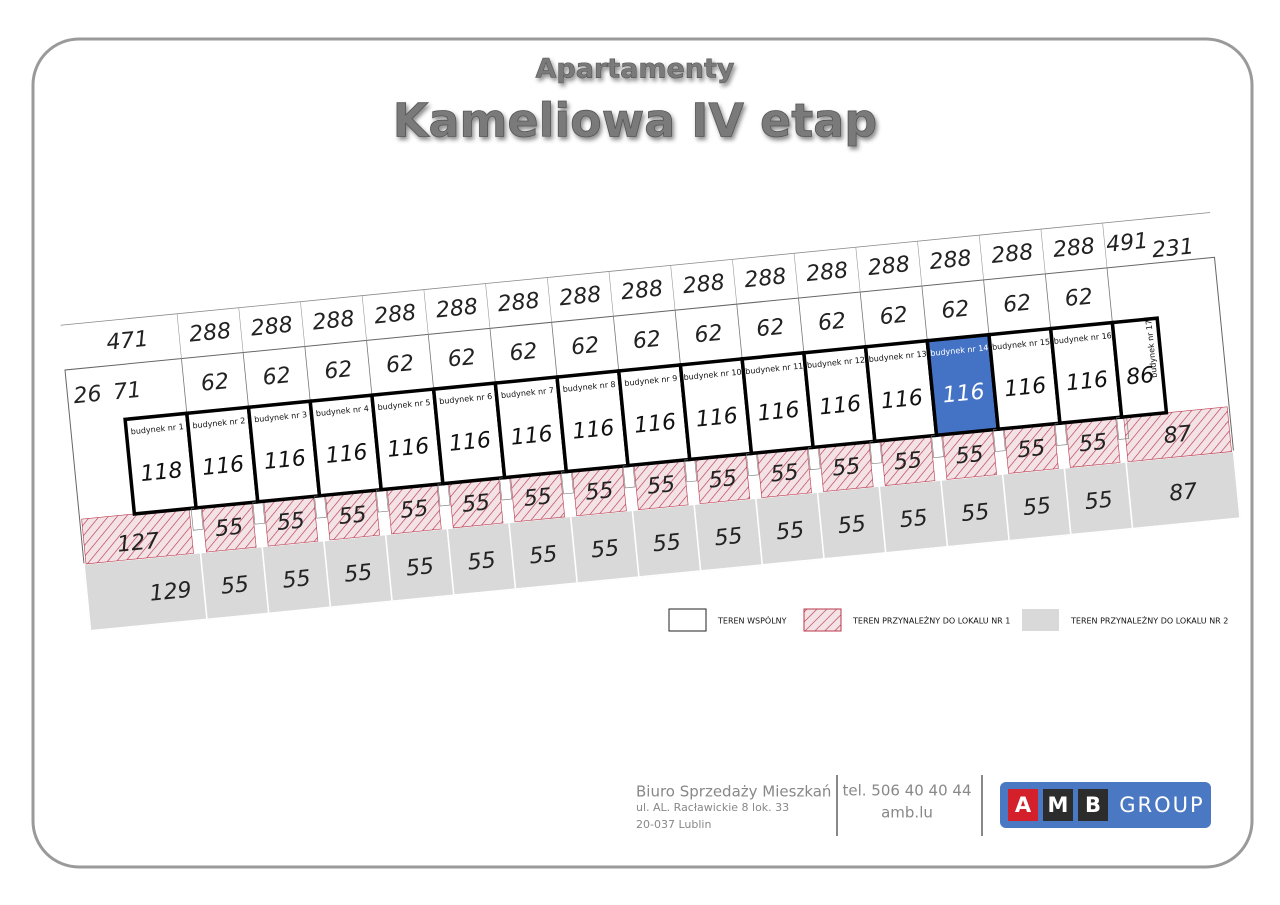 This screenshot has width=1280, height=905. Describe the element at coordinates (138, 543) in the screenshot. I see `lot-1-area: 127` at that location.